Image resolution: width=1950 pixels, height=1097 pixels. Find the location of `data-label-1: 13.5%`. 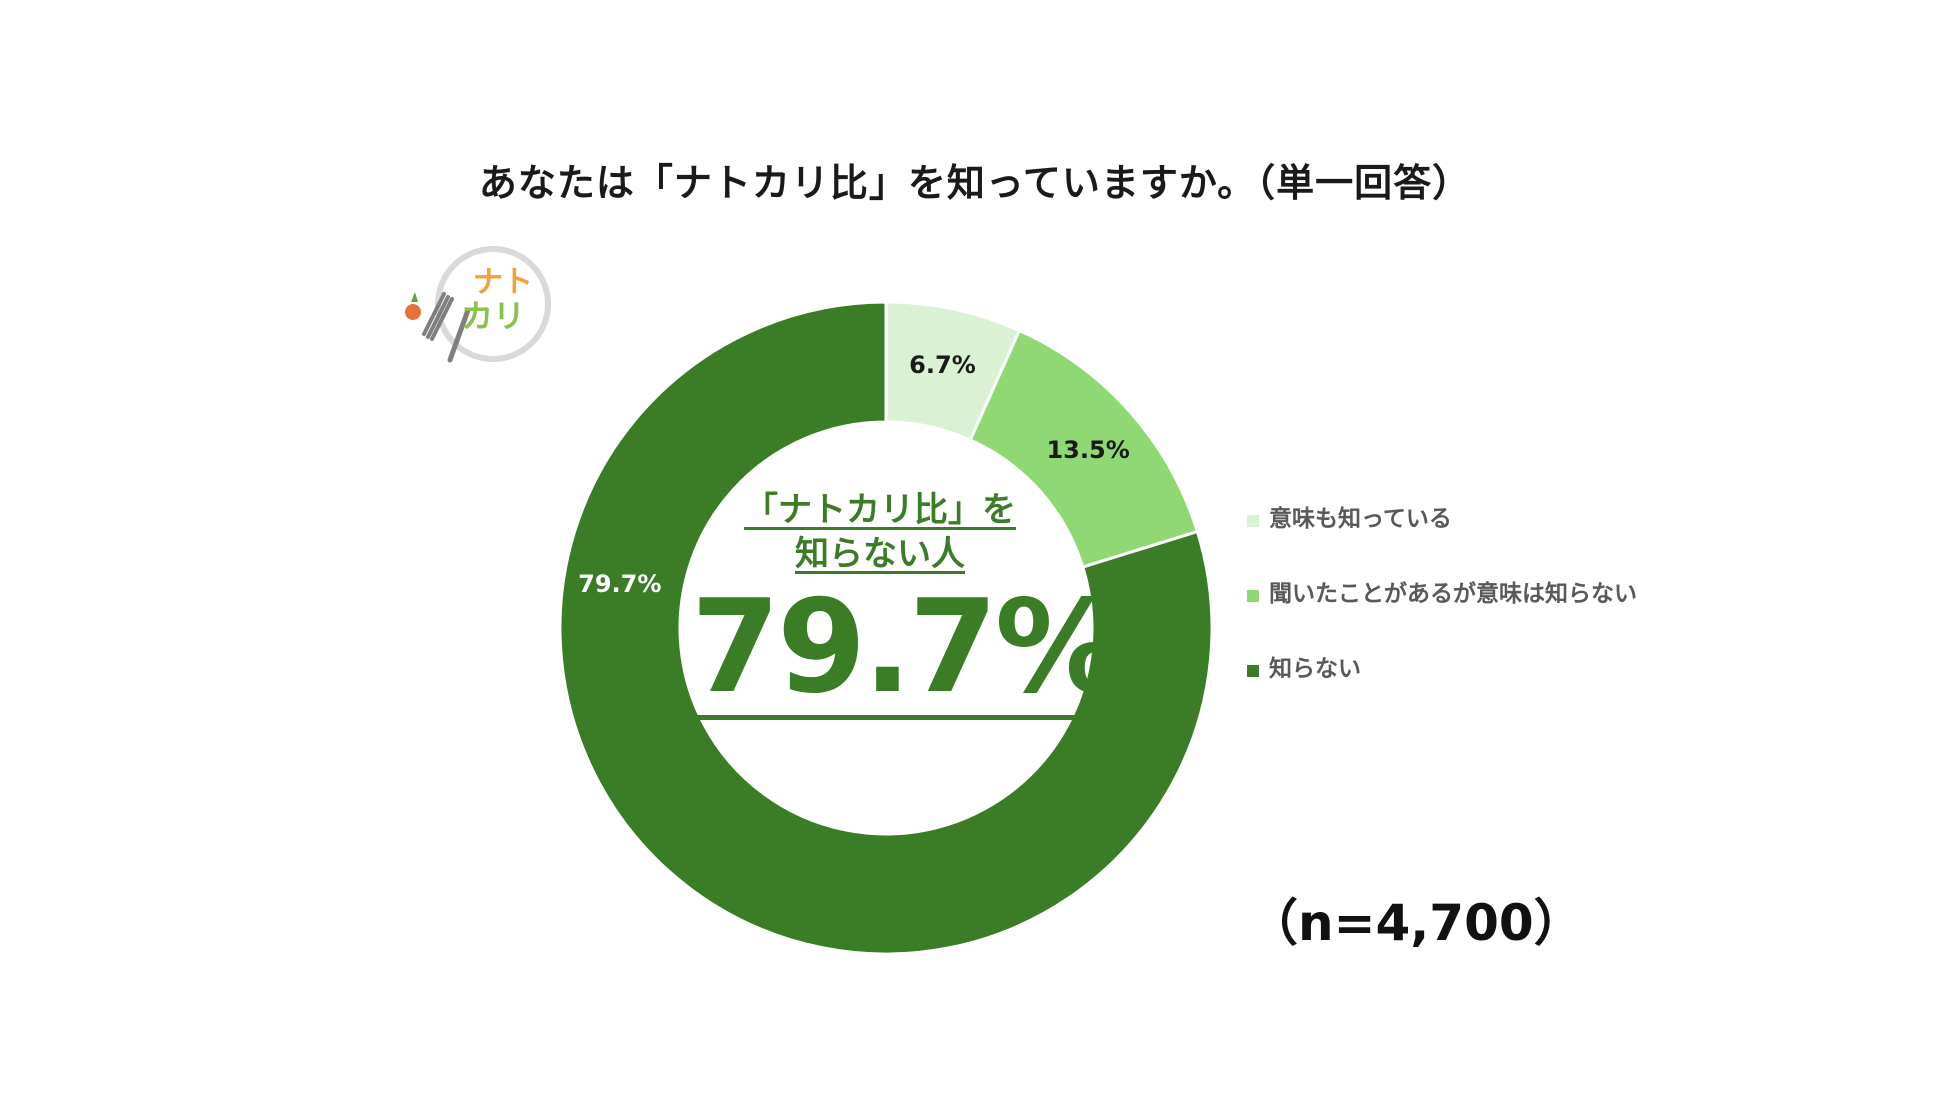

data-label-1: 13.5% is located at coordinates (1087, 450).